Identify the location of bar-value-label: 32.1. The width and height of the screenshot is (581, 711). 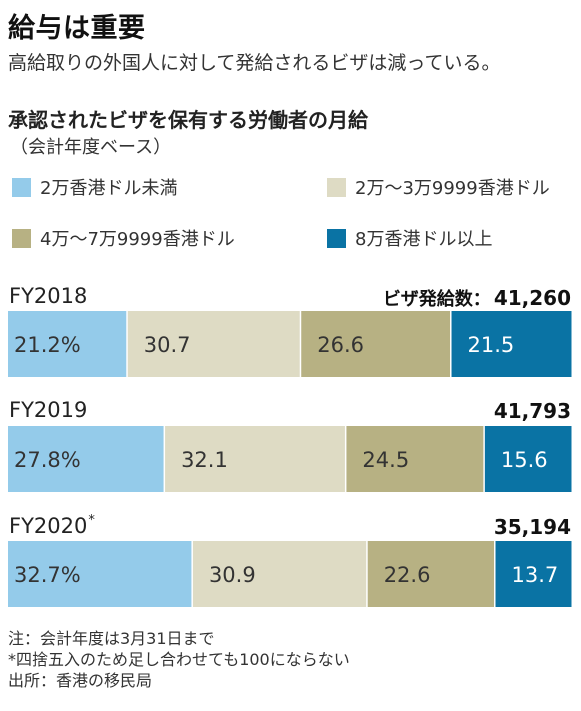
(204, 460).